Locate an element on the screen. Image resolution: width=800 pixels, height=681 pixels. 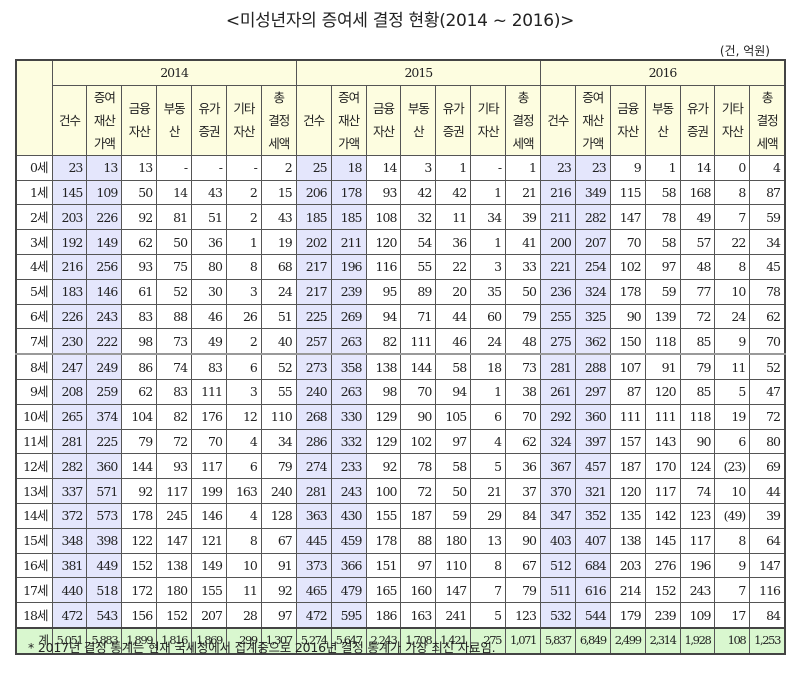
value-cell: 225 is located at coordinates (313, 316).